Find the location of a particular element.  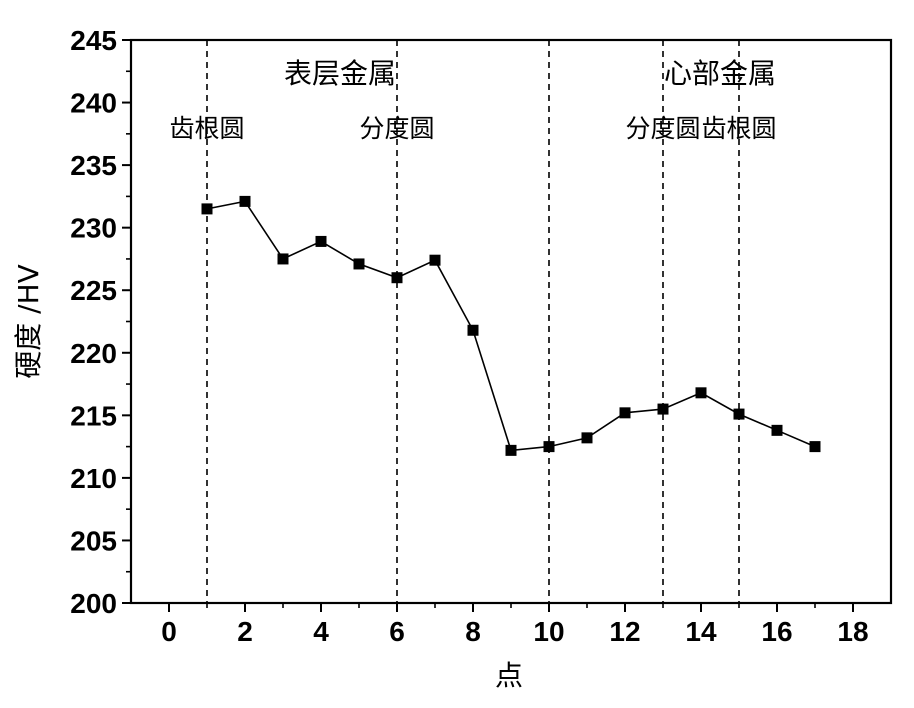

y-tick-label: 235 is located at coordinates (93, 165).